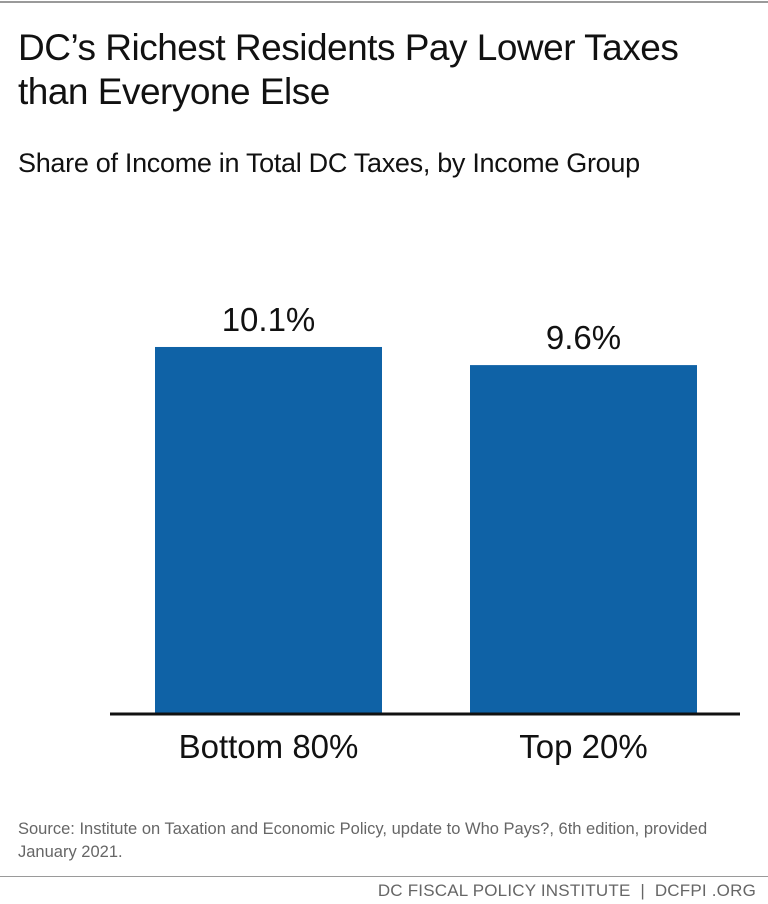 This screenshot has width=768, height=904. What do you see at coordinates (269, 746) in the screenshot?
I see `category-label-0: Bottom 80%` at bounding box center [269, 746].